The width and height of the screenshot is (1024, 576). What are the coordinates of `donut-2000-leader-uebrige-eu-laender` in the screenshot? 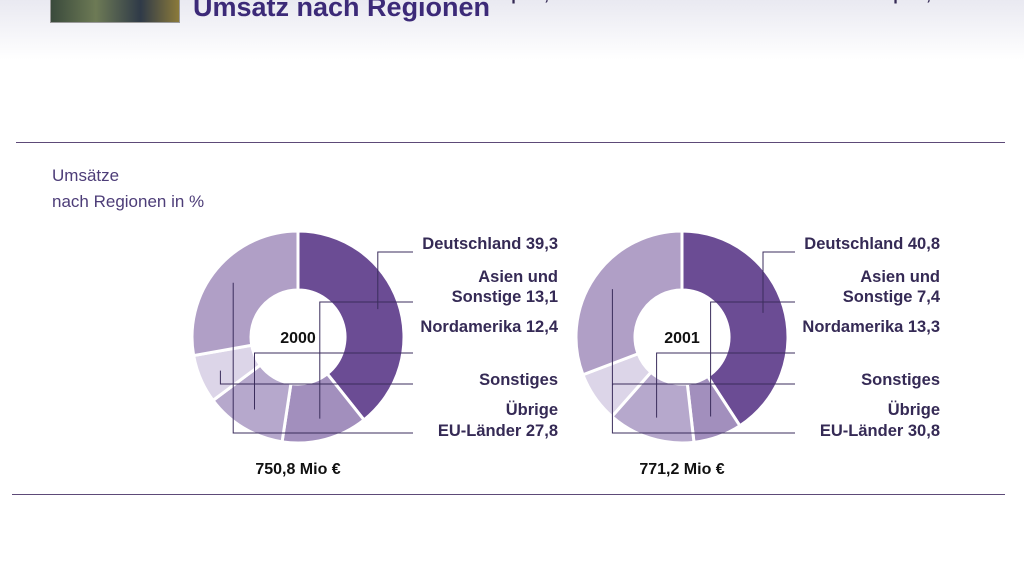 It's located at (322, 358).